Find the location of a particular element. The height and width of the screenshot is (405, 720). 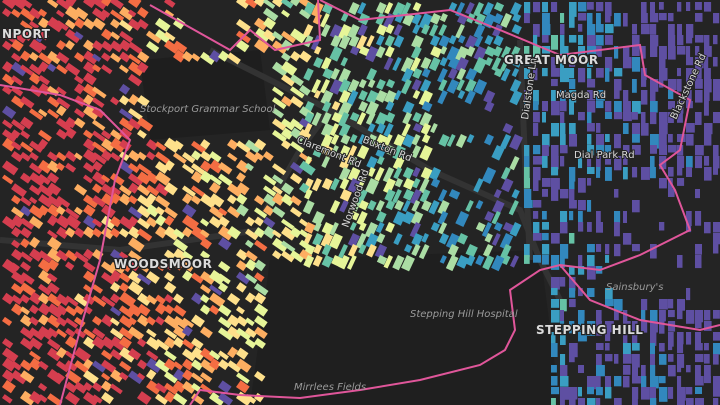

street-label: Dial Park Rd is located at coordinates (604, 155).